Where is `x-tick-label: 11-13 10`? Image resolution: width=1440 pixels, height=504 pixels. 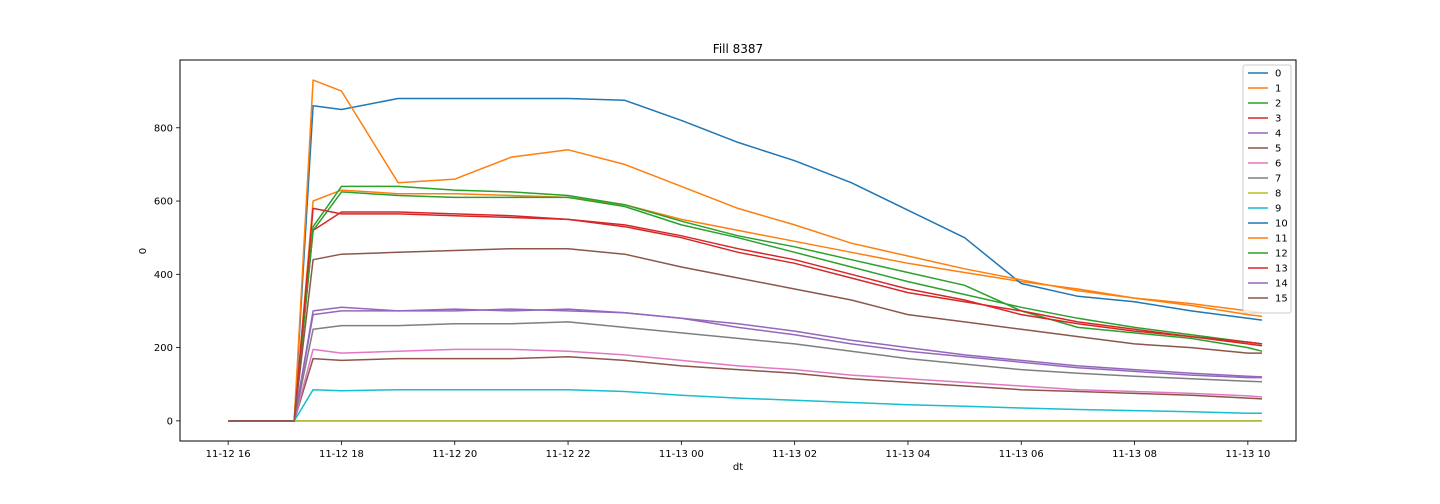
x-tick-label: 11-13 10 is located at coordinates (1247, 454).